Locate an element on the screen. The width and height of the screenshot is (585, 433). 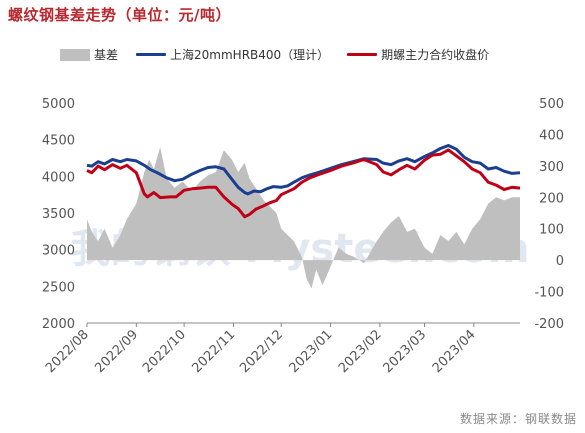
y-right-tick-label: -200 is located at coordinates (549, 324).